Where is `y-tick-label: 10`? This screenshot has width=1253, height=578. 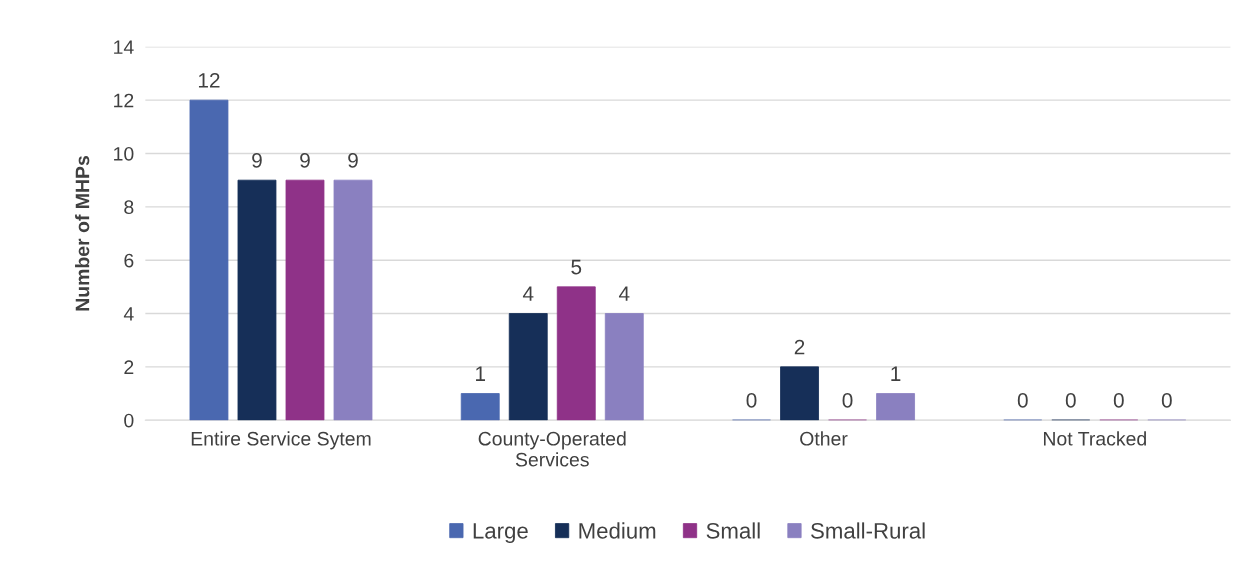 y-tick-label: 10 is located at coordinates (124, 153).